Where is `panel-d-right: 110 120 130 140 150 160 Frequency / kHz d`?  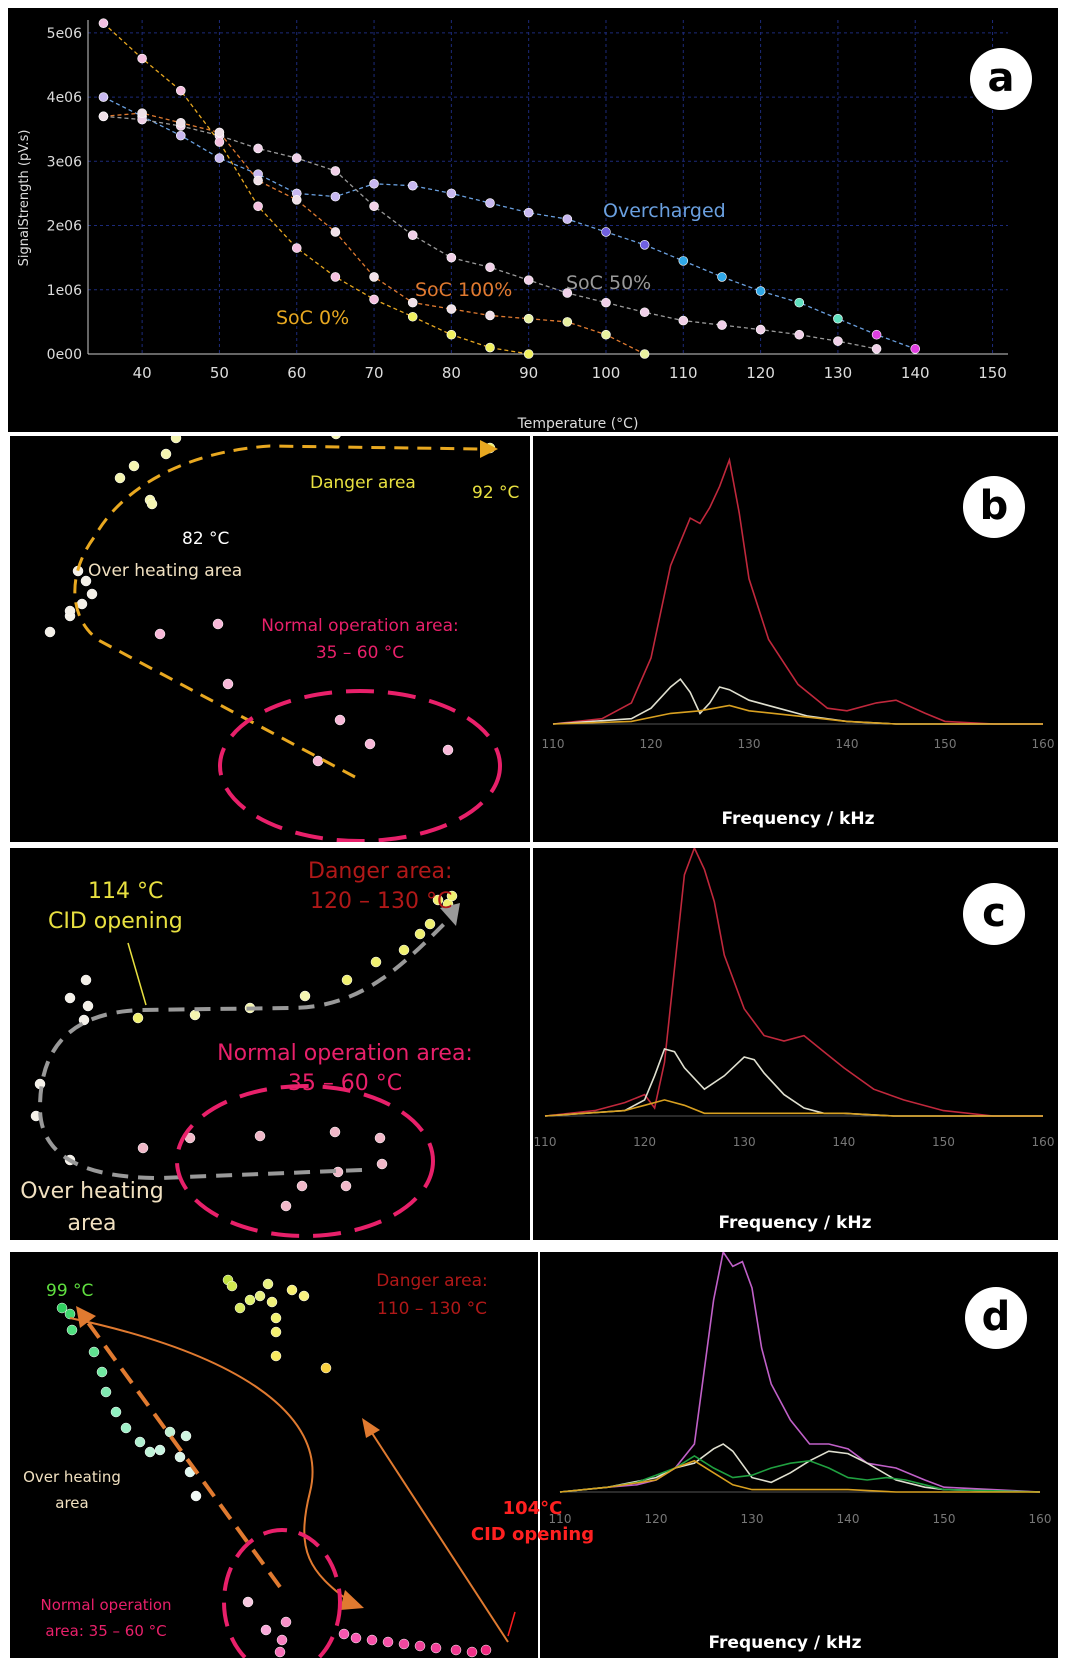 panel-d-right: 110 120 130 140 150 160 Frequency / kHz d is located at coordinates (799, 1455).